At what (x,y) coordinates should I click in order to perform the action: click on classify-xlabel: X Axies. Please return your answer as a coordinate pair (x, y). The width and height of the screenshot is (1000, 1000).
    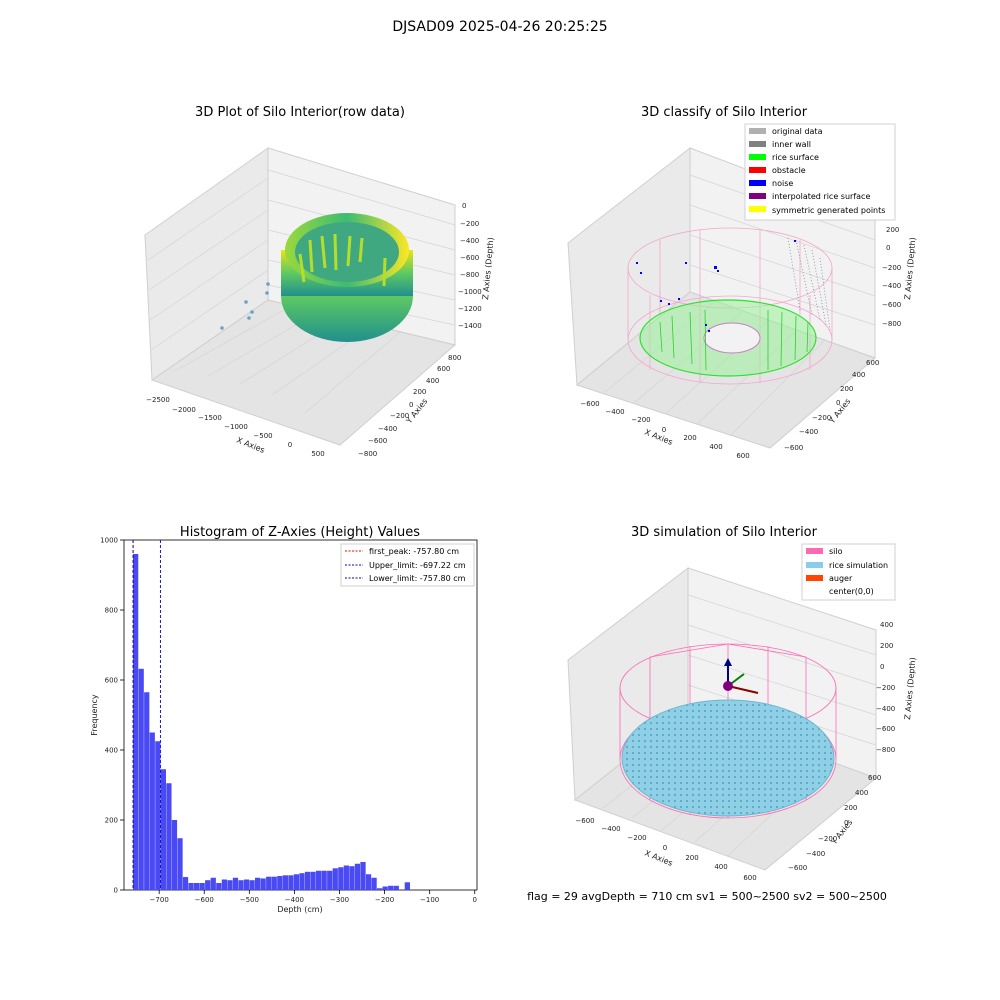
    Looking at the image, I should click on (658, 437).